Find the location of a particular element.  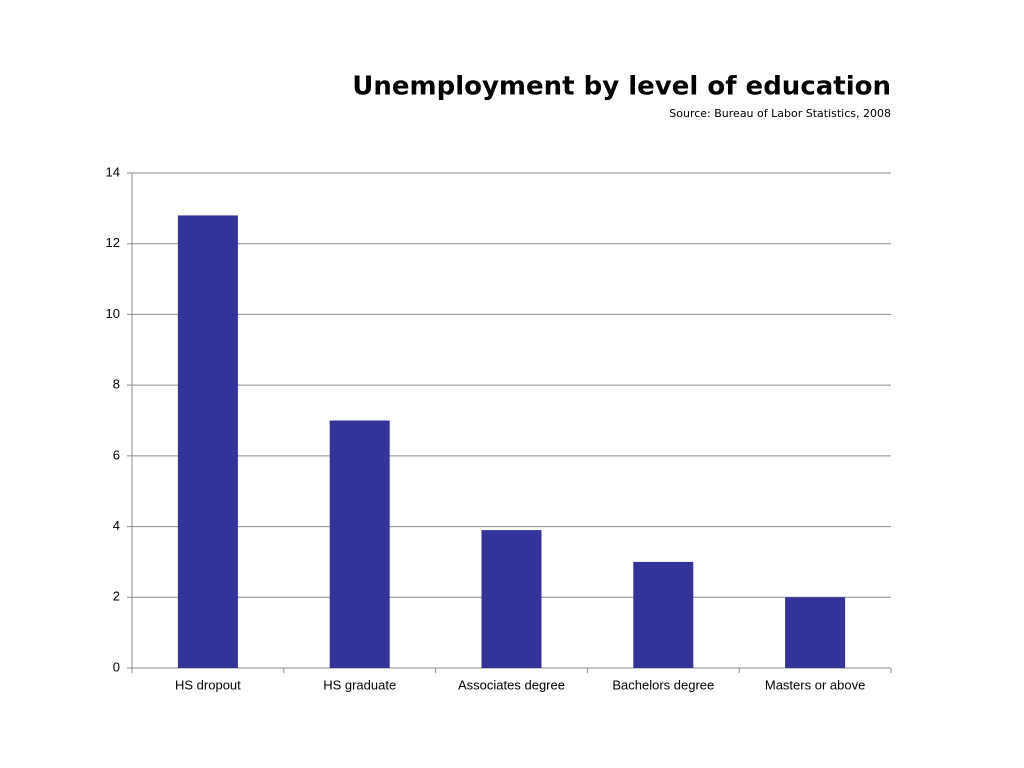

x-tick-label: HS graduate is located at coordinates (359, 684).